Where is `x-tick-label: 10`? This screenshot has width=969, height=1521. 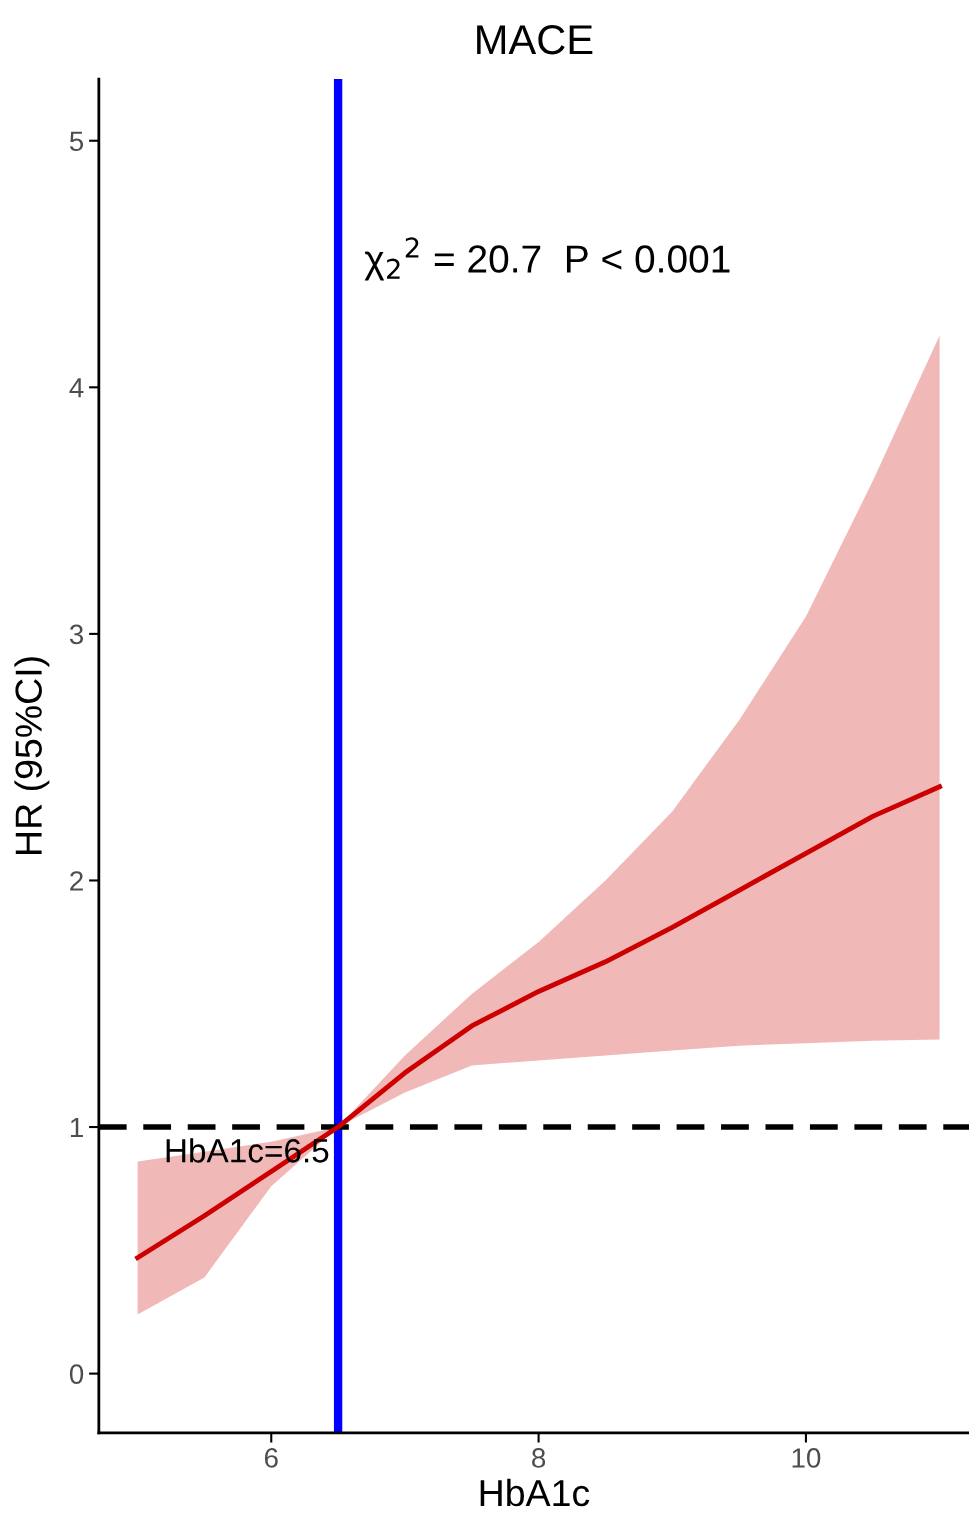
x-tick-label: 10 is located at coordinates (806, 1458).